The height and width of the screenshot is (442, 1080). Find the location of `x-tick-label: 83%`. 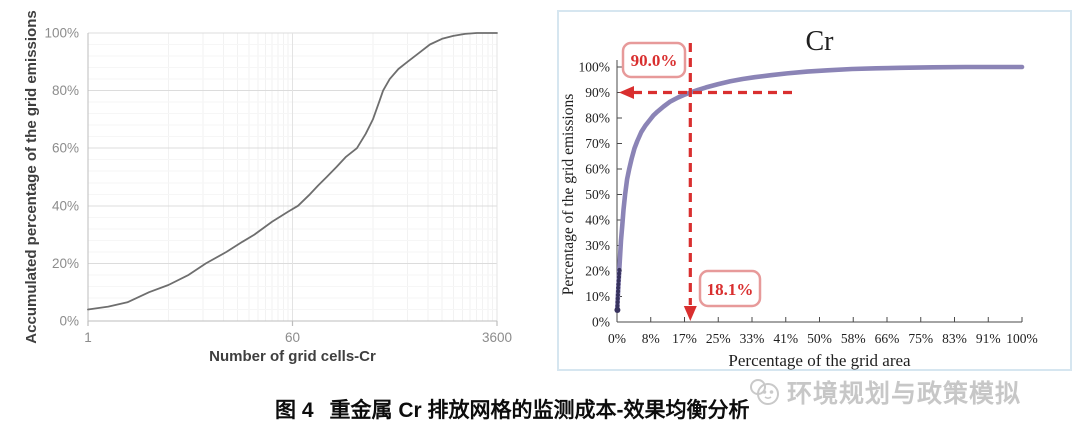

x-tick-label: 83% is located at coordinates (954, 338).